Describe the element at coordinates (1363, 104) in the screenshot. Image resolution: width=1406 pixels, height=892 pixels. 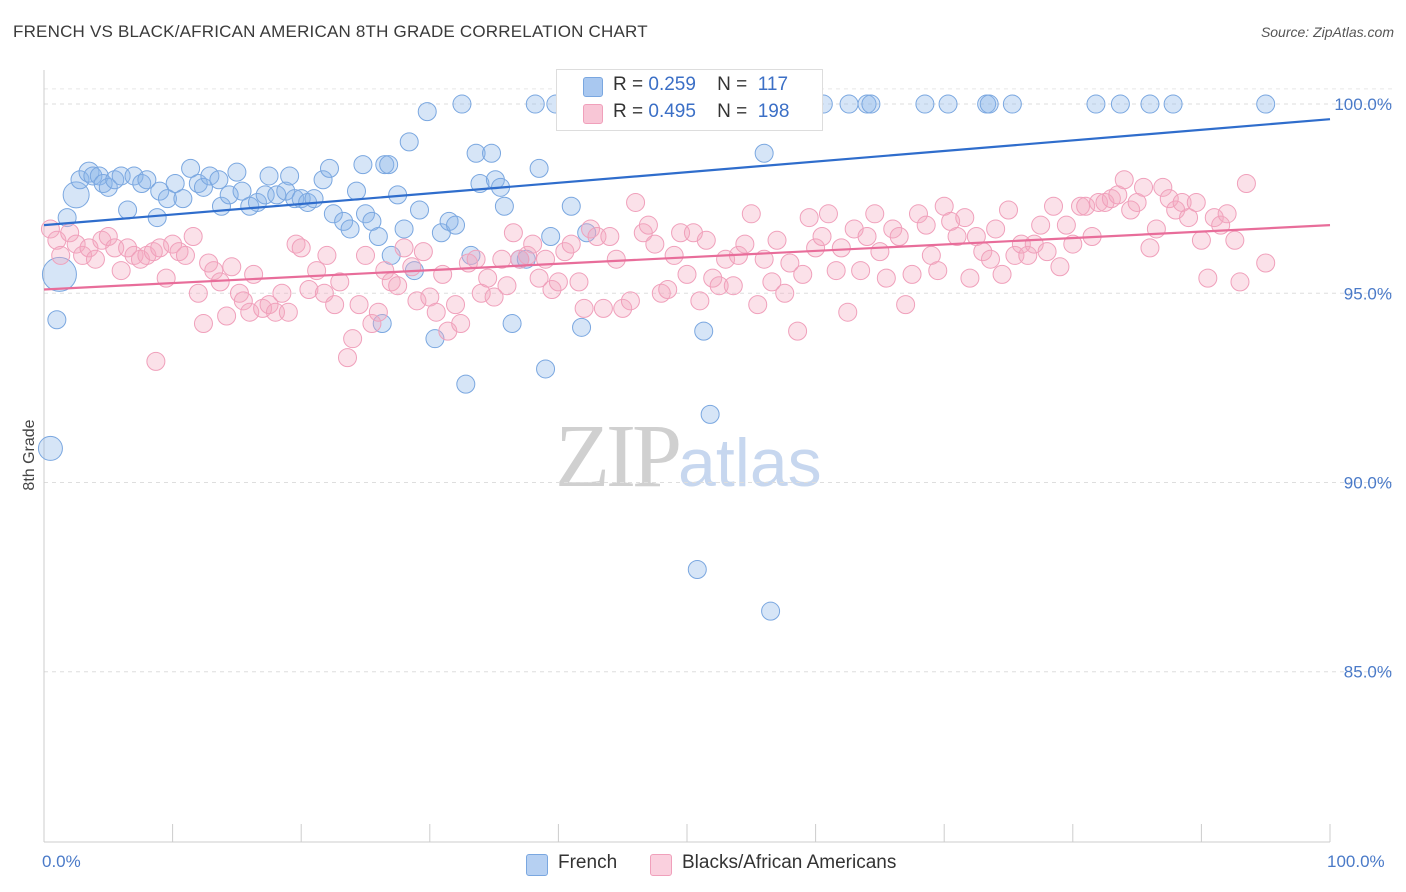
I see `y-tick-label: 100.0%` at that location.